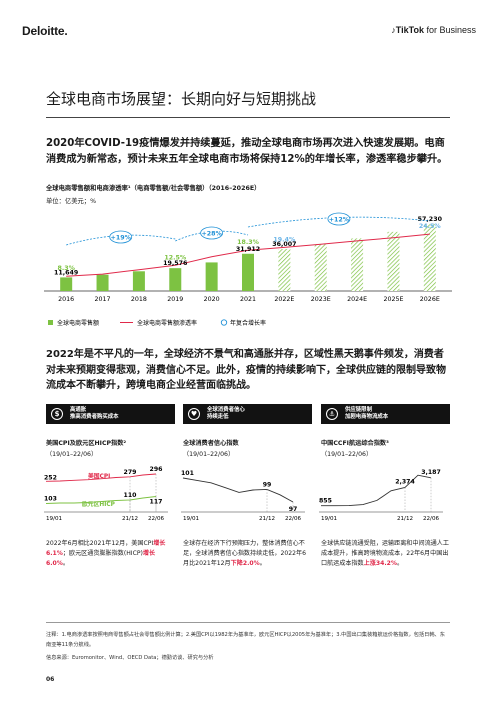  What do you see at coordinates (393, 30) in the screenshot?
I see `tiktok-note-icon: ♪` at bounding box center [393, 30].